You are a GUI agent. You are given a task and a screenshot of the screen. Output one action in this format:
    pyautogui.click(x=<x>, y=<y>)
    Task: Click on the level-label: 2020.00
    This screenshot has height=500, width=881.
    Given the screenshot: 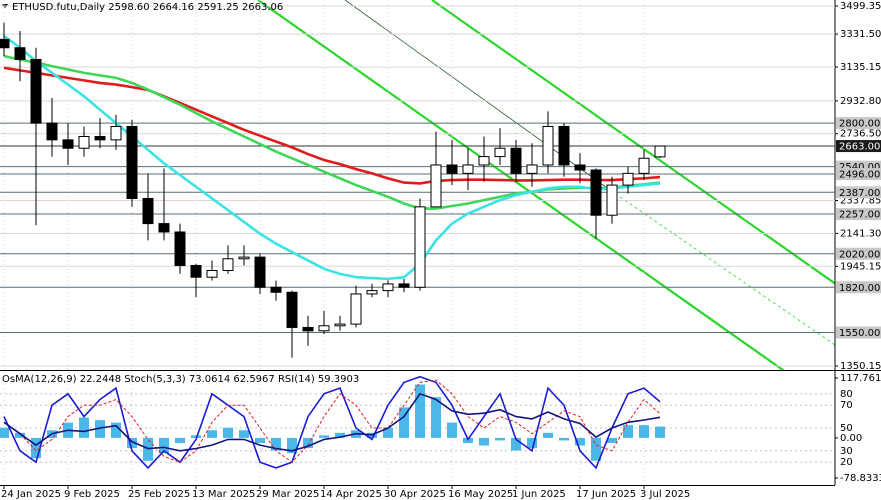 What is the action you would take?
    pyautogui.click(x=859, y=254)
    